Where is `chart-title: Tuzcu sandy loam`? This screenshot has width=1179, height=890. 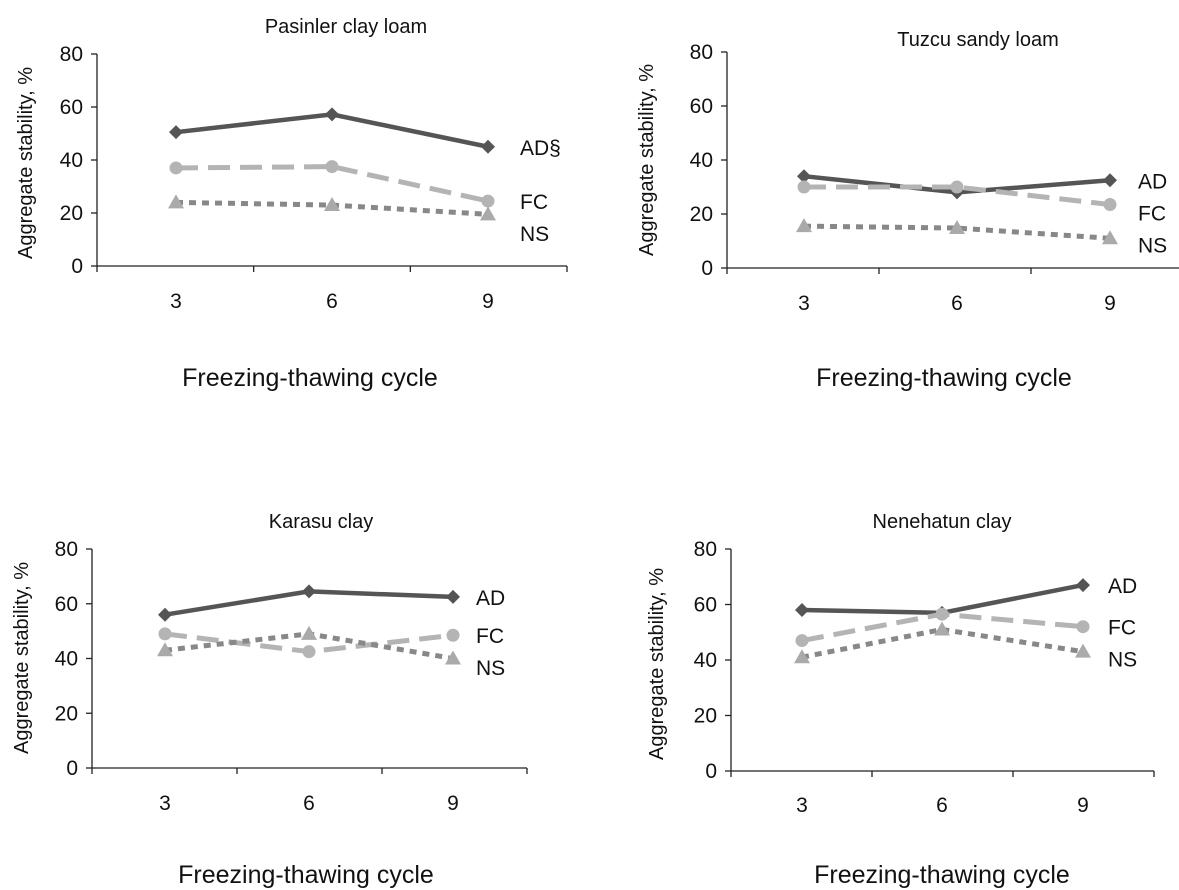 chart-title: Tuzcu sandy loam is located at coordinates (978, 40).